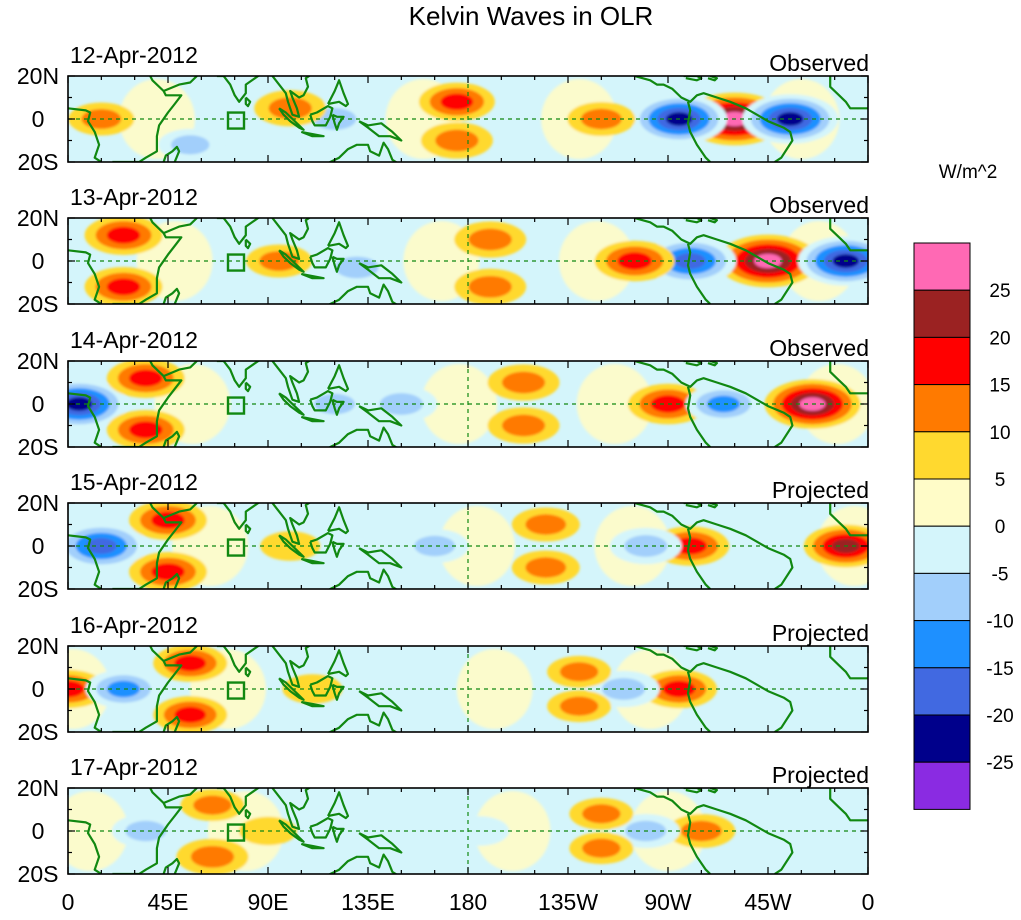 This screenshot has width=1021, height=920. Describe the element at coordinates (999, 716) in the screenshot. I see `colorbar-label: -20` at that location.